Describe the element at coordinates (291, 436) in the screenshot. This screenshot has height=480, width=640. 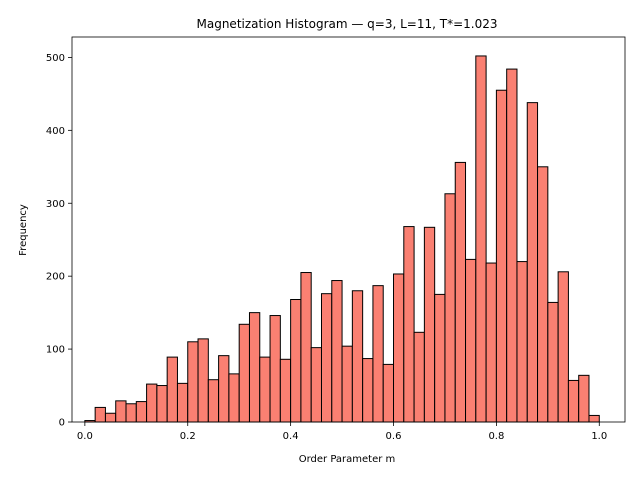
I see `x-tick-label: 0.4` at that location.